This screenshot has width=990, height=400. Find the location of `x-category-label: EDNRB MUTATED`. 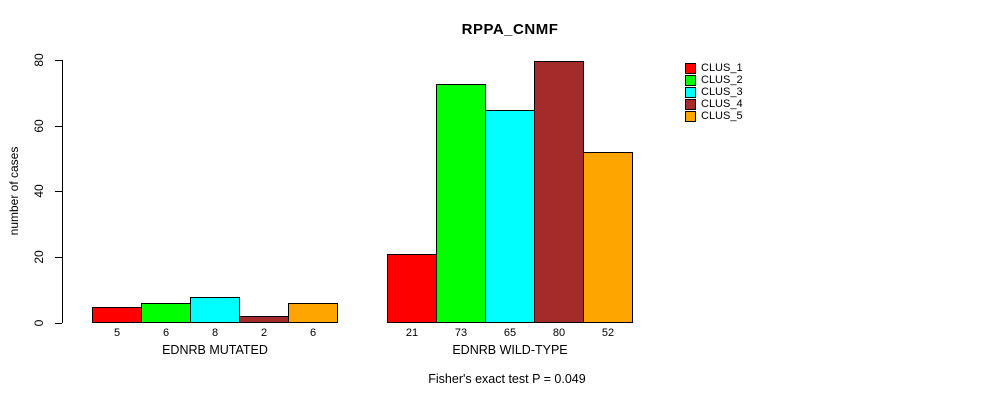

x-category-label: EDNRB MUTATED is located at coordinates (215, 350).